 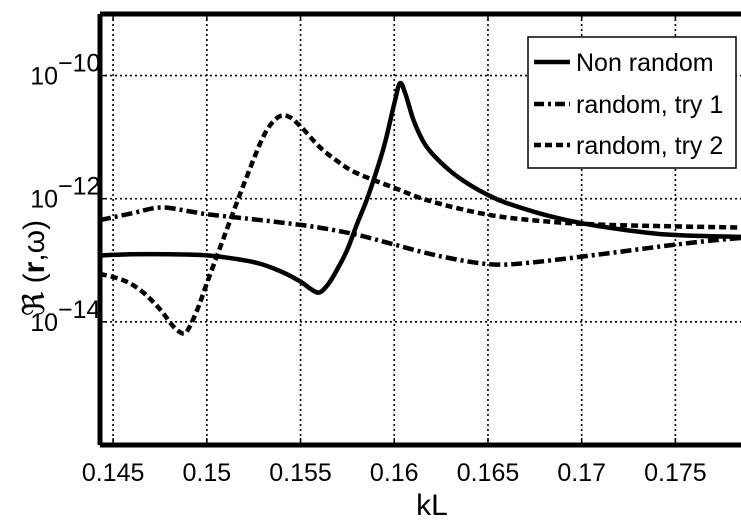 I want to click on y-tick-label-exponent-2: −10, so click(x=79, y=64).